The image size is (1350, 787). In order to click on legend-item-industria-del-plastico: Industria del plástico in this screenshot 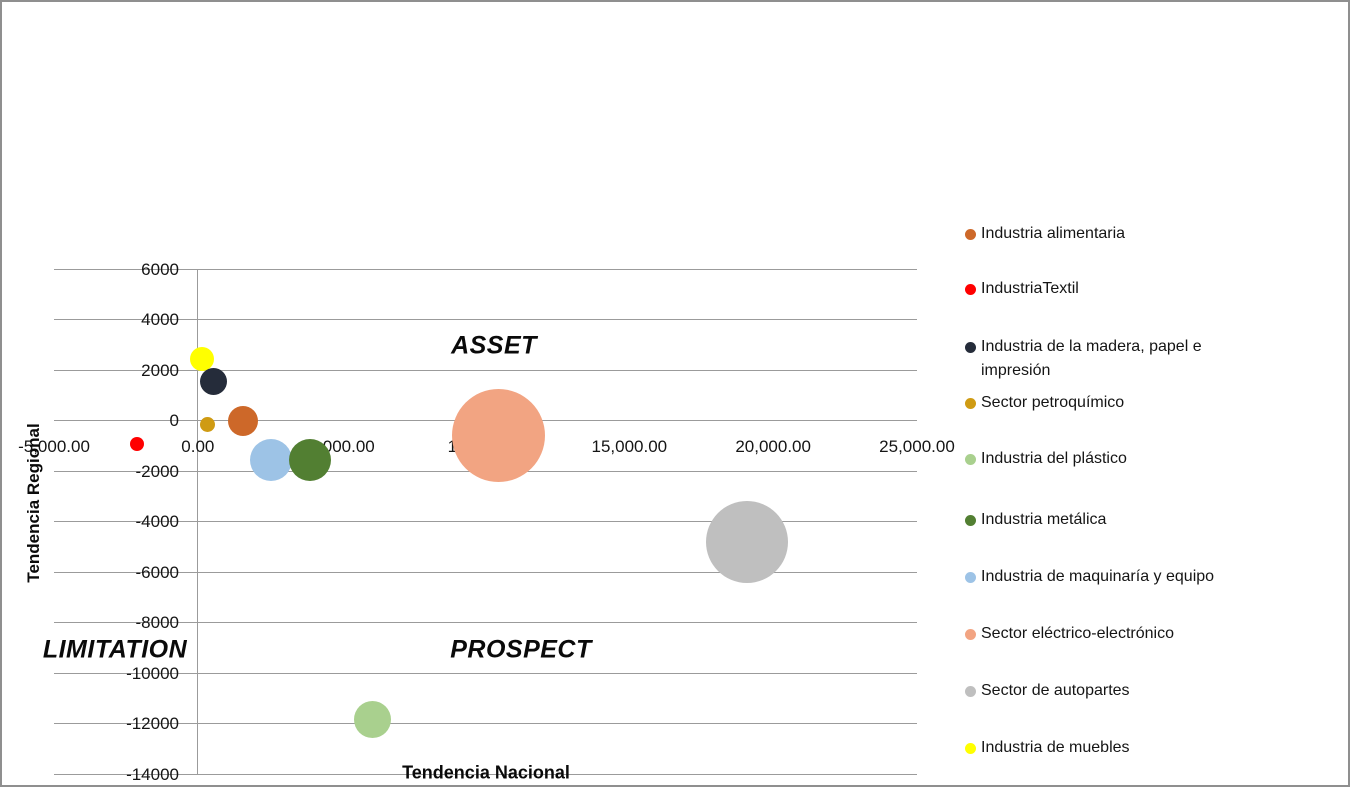, I will do `click(1122, 459)`.